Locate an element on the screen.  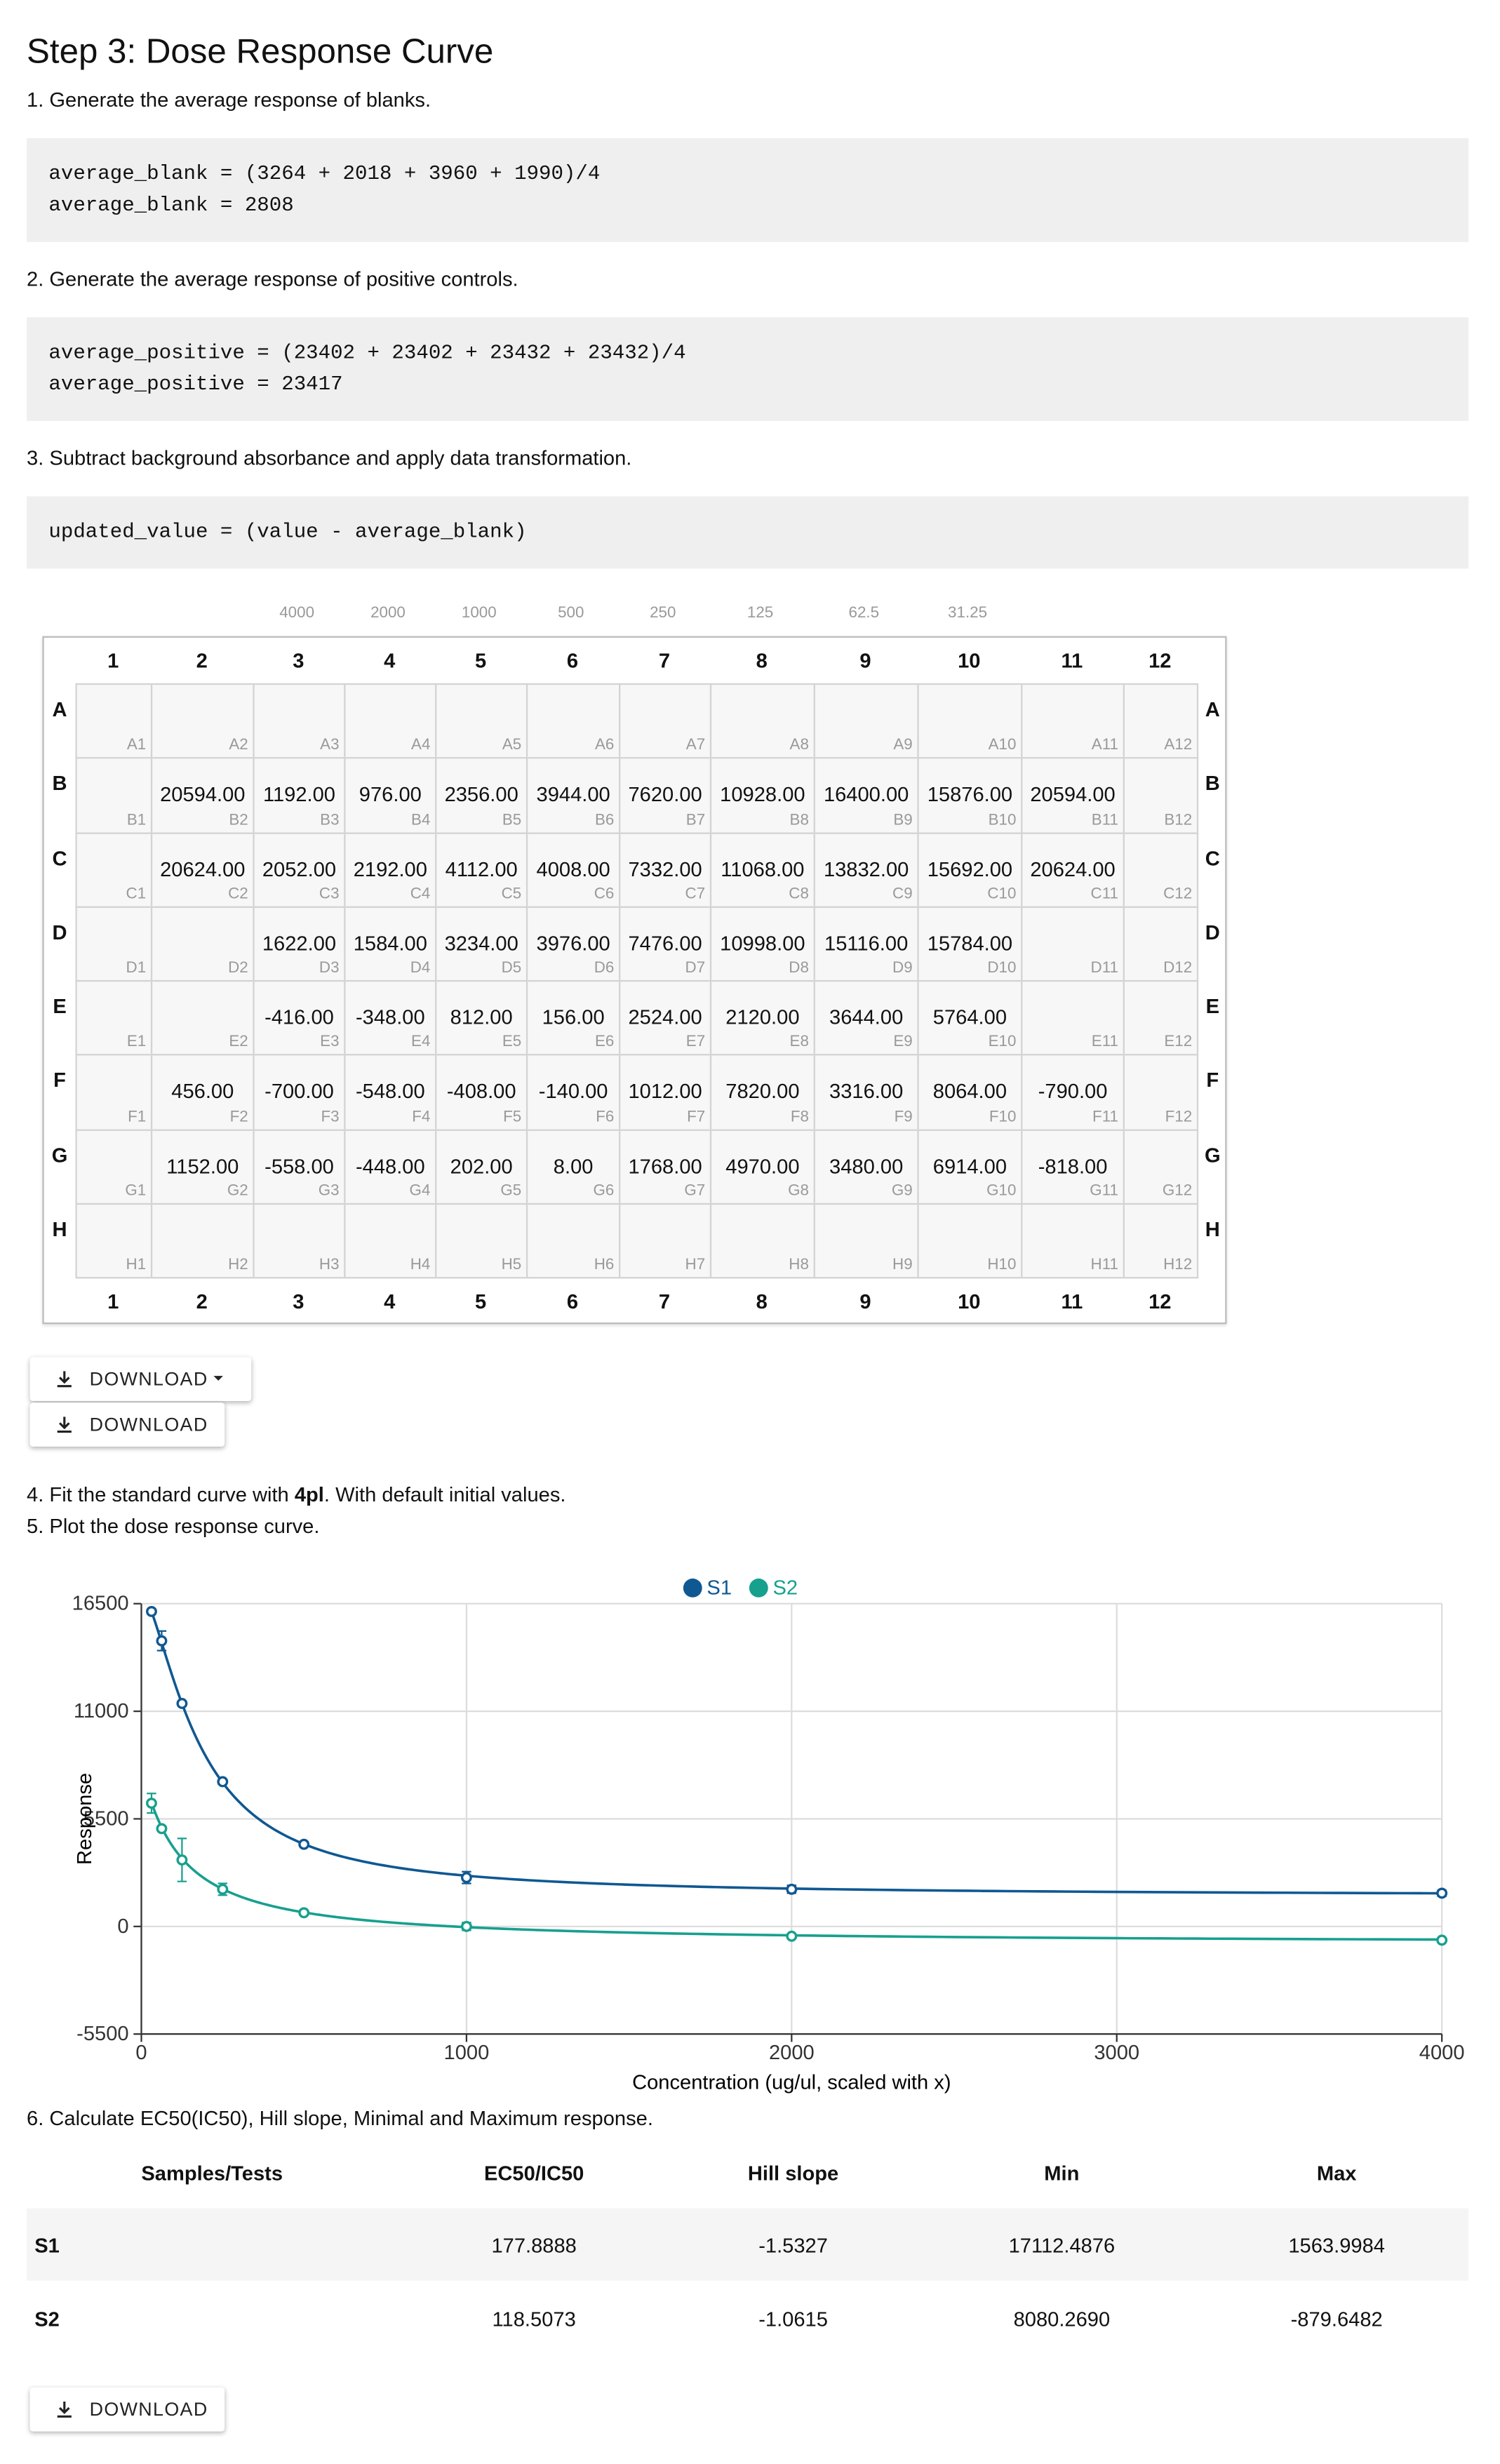
plate-well: -408.00 F5 is located at coordinates (481, 1092).